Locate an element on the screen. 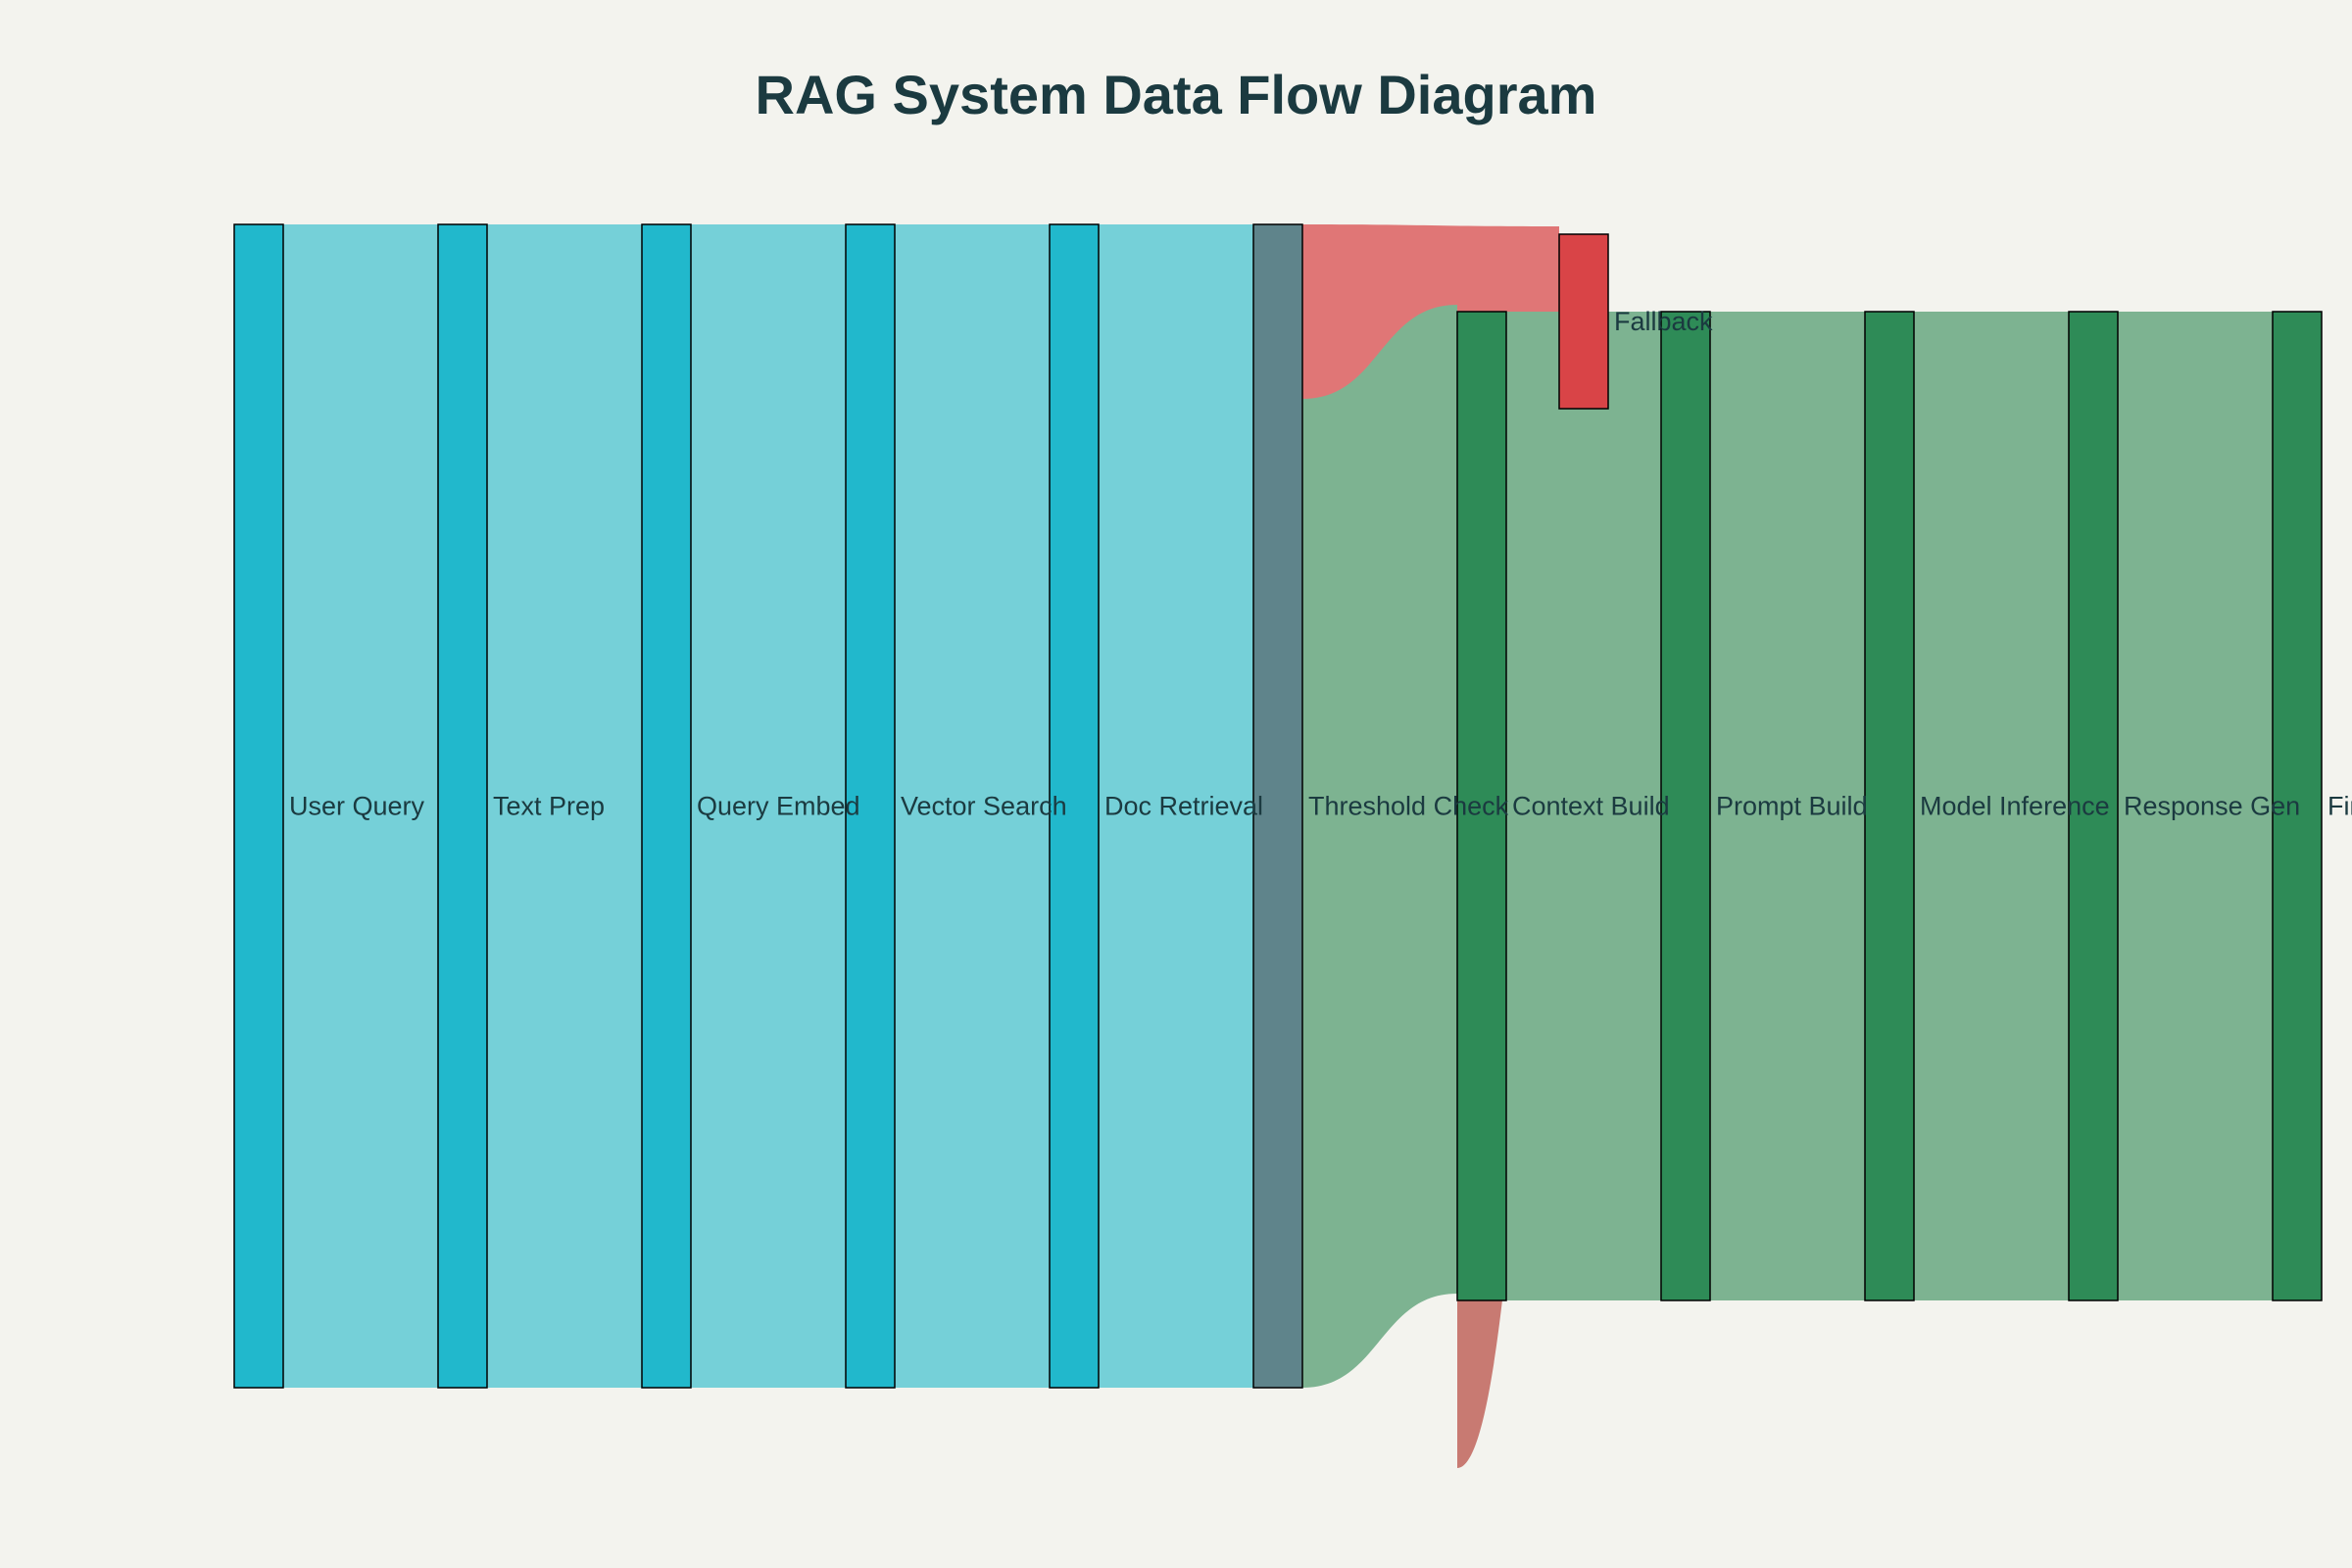 The height and width of the screenshot is (1568, 2352). node-label-query-embed: Query Embed is located at coordinates (778, 806).